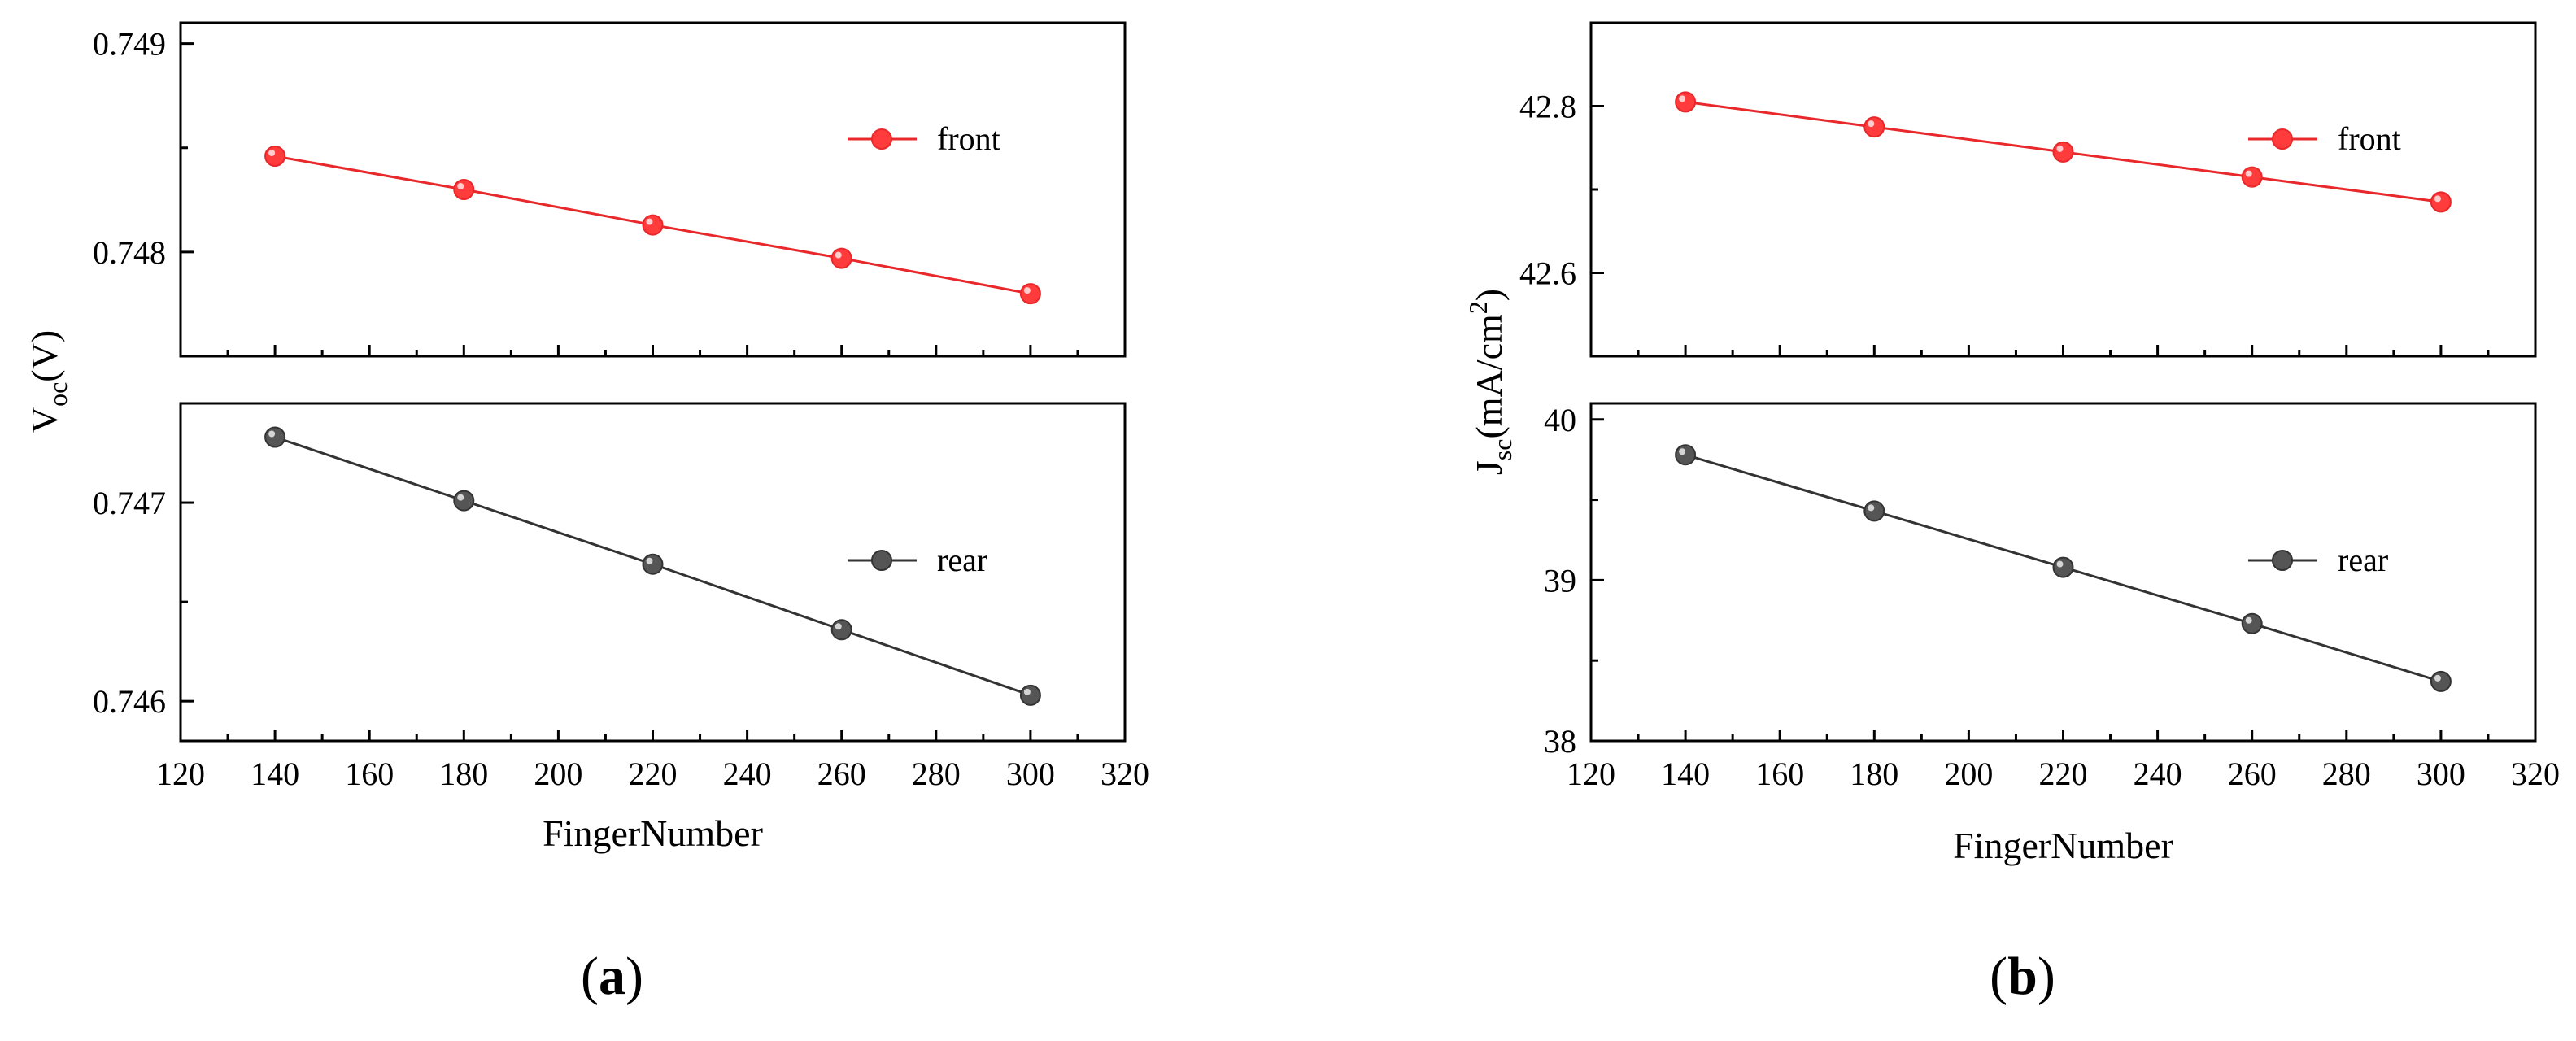 The height and width of the screenshot is (1041, 2576). What do you see at coordinates (129, 44) in the screenshot?
I see `y-tick-label: 0.749` at bounding box center [129, 44].